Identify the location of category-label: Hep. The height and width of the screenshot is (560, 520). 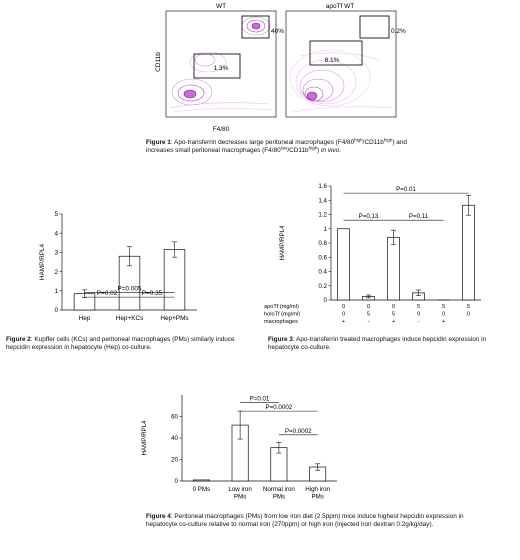
(85, 318).